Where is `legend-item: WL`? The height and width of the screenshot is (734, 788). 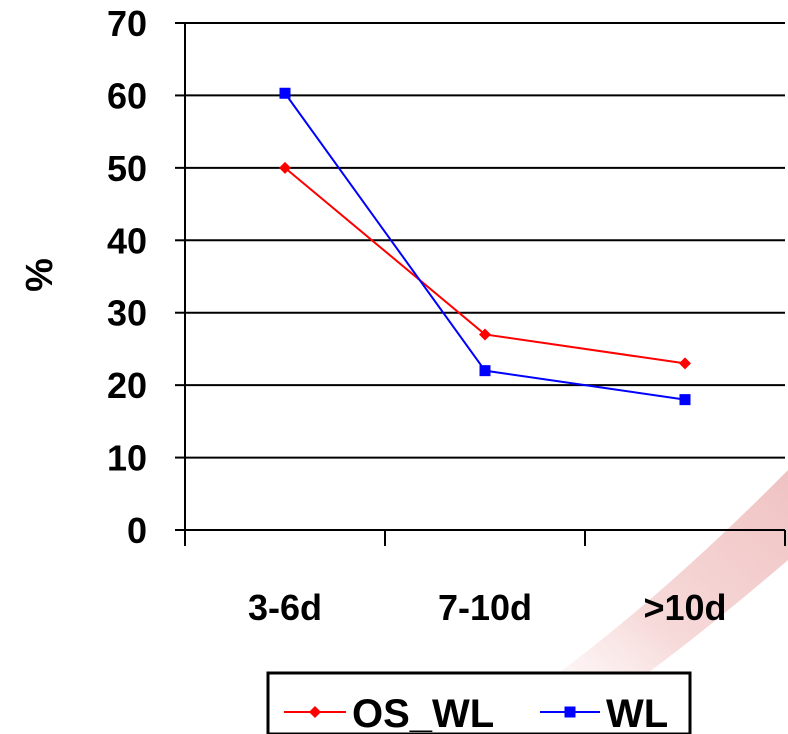
legend-item: WL is located at coordinates (604, 713).